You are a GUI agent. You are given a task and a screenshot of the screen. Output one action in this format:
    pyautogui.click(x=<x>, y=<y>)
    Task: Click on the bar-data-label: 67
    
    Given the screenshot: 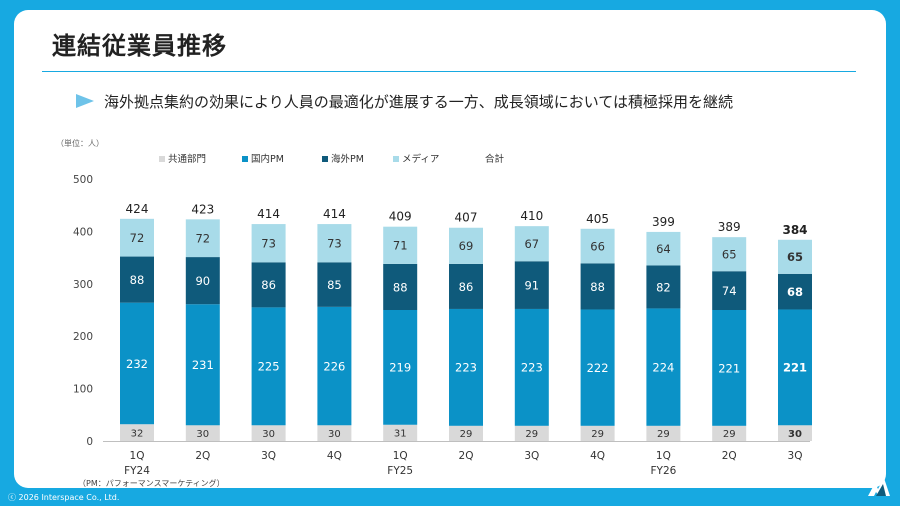 What is the action you would take?
    pyautogui.click(x=531, y=244)
    